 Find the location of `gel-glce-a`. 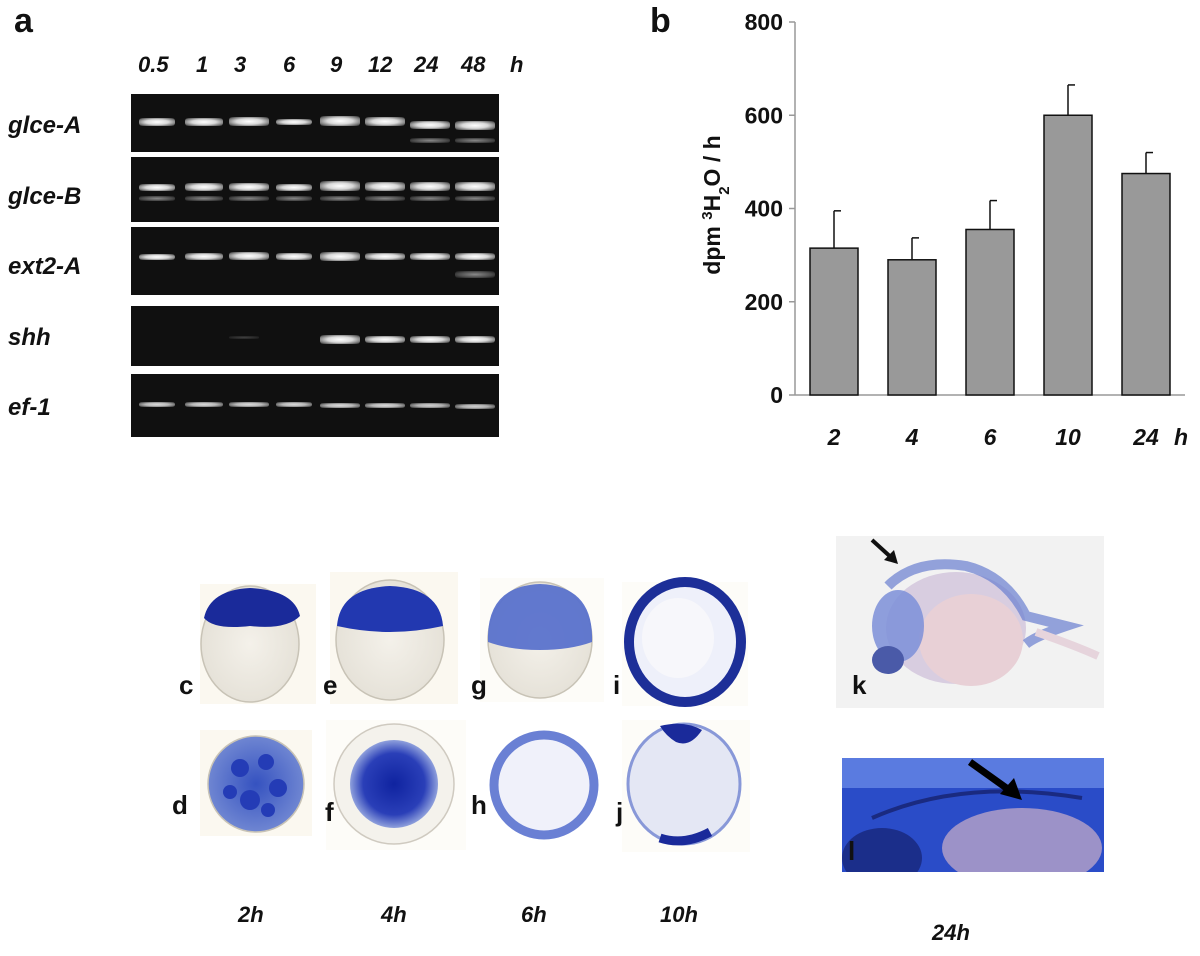

gel-glce-a is located at coordinates (315, 123).